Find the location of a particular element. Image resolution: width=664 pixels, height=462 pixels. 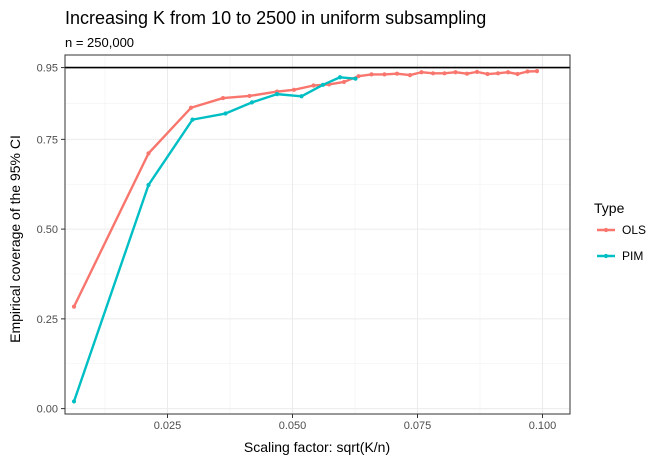

legend-label-ols: OLS is located at coordinates (634, 230).